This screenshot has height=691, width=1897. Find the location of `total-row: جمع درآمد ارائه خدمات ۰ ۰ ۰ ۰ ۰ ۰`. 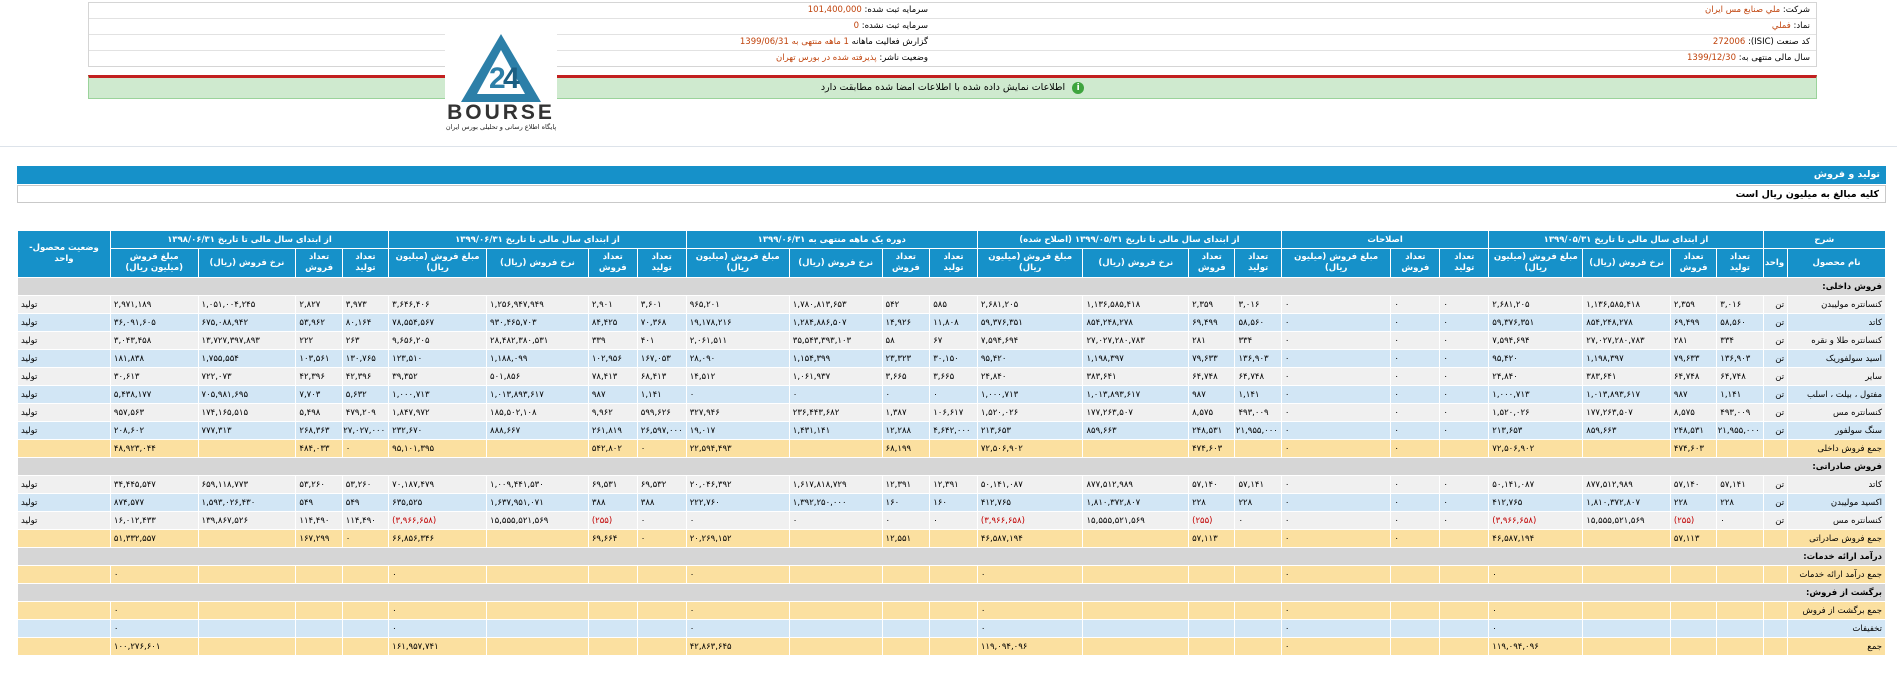

total-row: جمع درآمد ارائه خدمات ۰ ۰ ۰ ۰ ۰ ۰ is located at coordinates (951, 574).